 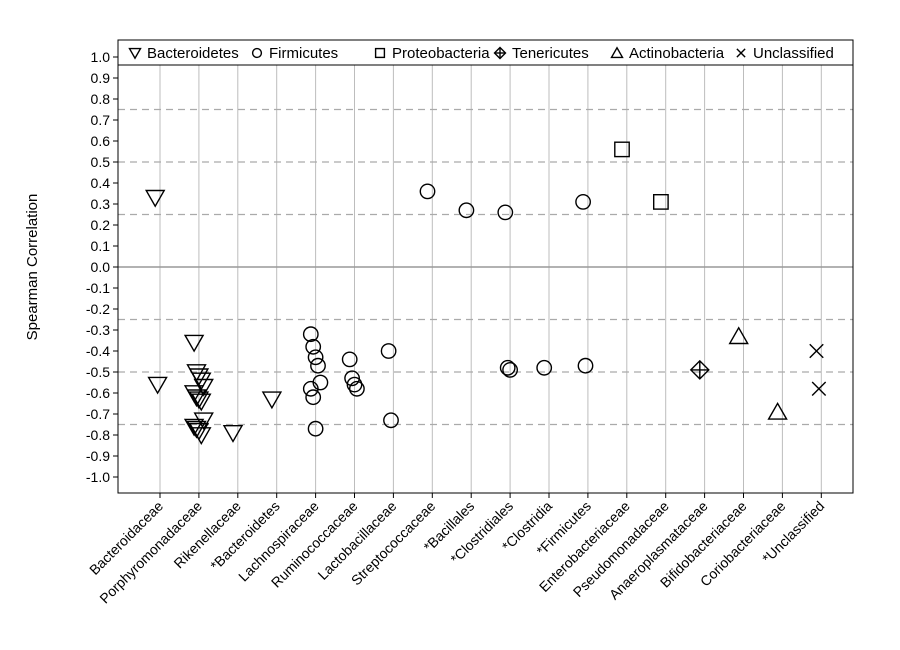 I want to click on legend-label-proteobacteria: Proteobacteria, so click(x=441, y=53).